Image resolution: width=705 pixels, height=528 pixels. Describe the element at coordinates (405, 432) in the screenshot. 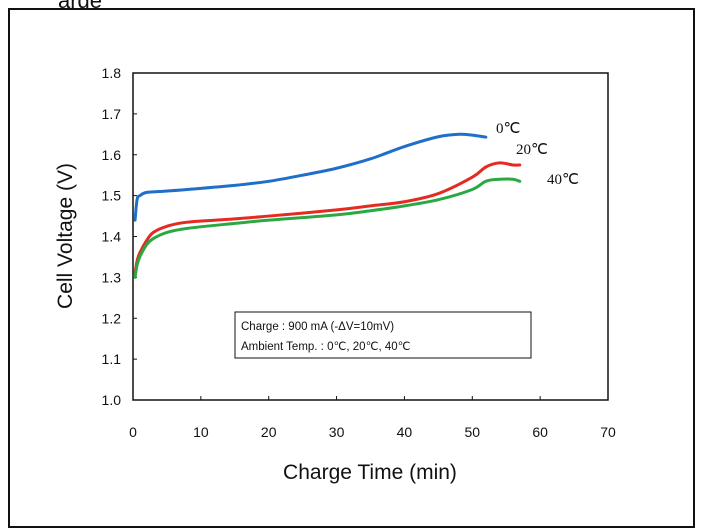

I see `x-tick-label: 40` at that location.